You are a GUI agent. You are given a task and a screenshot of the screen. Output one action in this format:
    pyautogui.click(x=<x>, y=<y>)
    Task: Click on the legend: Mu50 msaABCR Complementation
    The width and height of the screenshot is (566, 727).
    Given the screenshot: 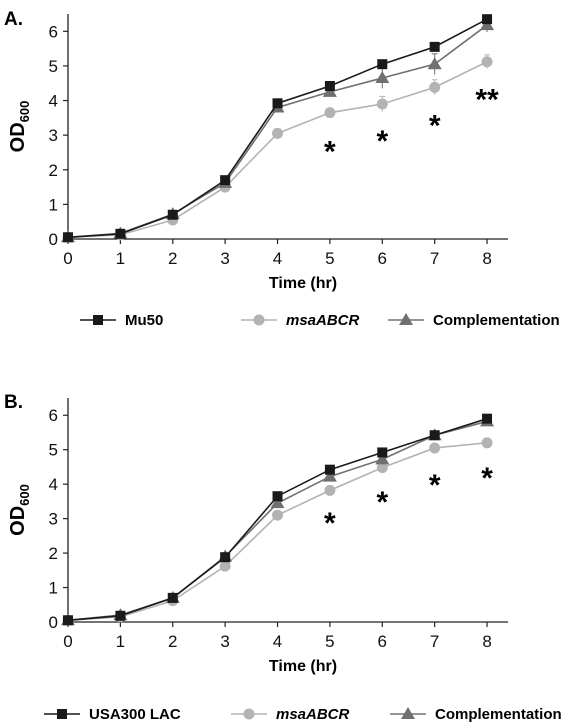 What is the action you would take?
    pyautogui.click(x=320, y=320)
    